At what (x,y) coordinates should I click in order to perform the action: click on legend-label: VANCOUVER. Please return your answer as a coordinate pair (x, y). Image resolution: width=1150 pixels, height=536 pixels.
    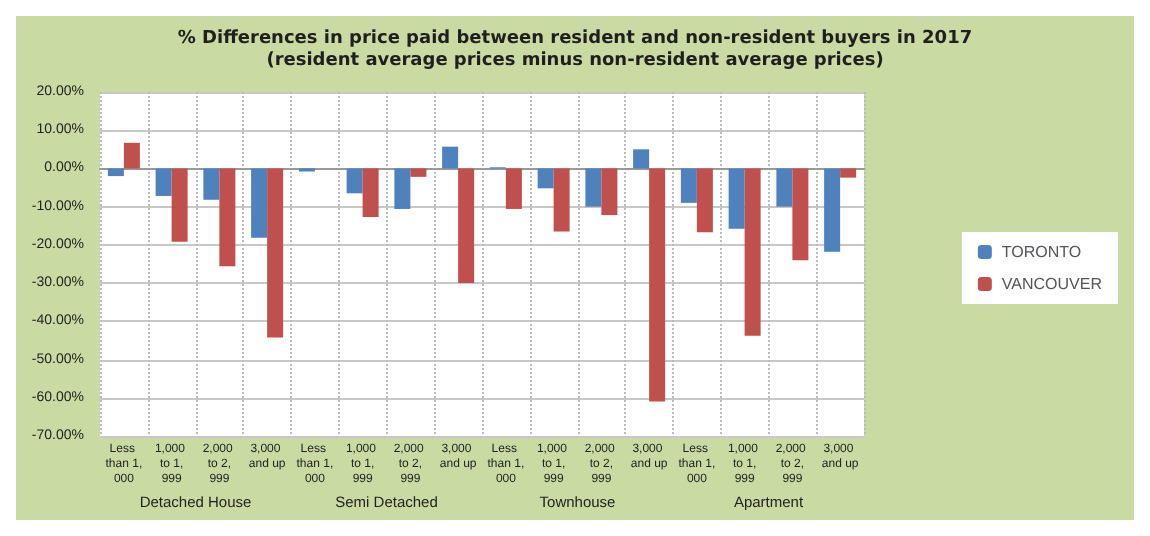
    Looking at the image, I should click on (1052, 284).